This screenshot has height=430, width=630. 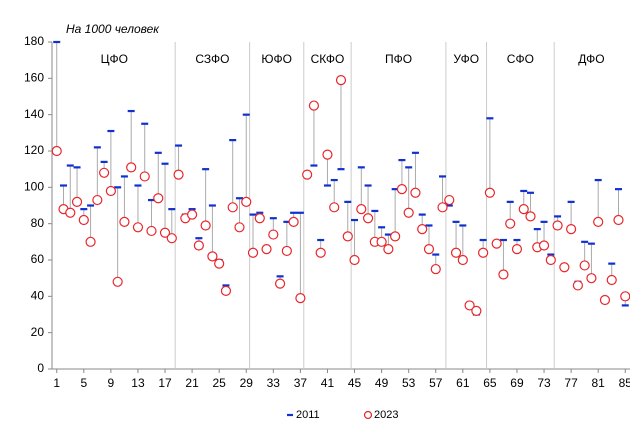 I want to click on legend-marker, so click(x=368, y=415).